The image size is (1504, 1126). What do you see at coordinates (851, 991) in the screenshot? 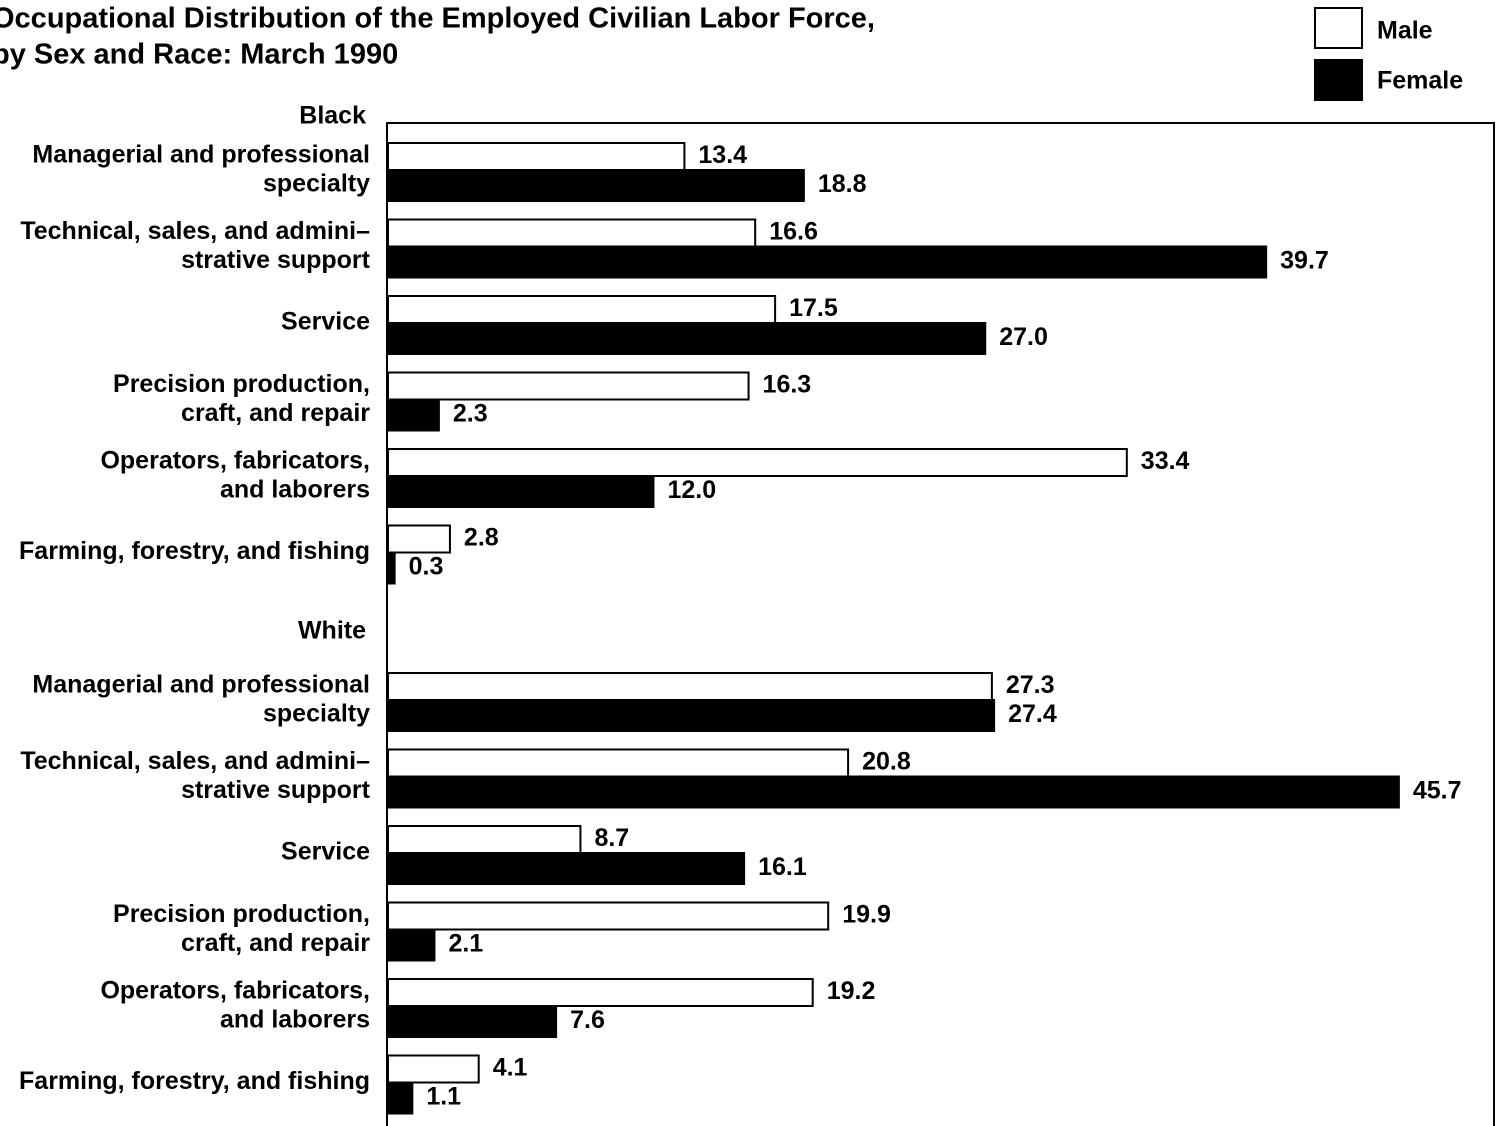
I see `value-label: 19.2` at bounding box center [851, 991].